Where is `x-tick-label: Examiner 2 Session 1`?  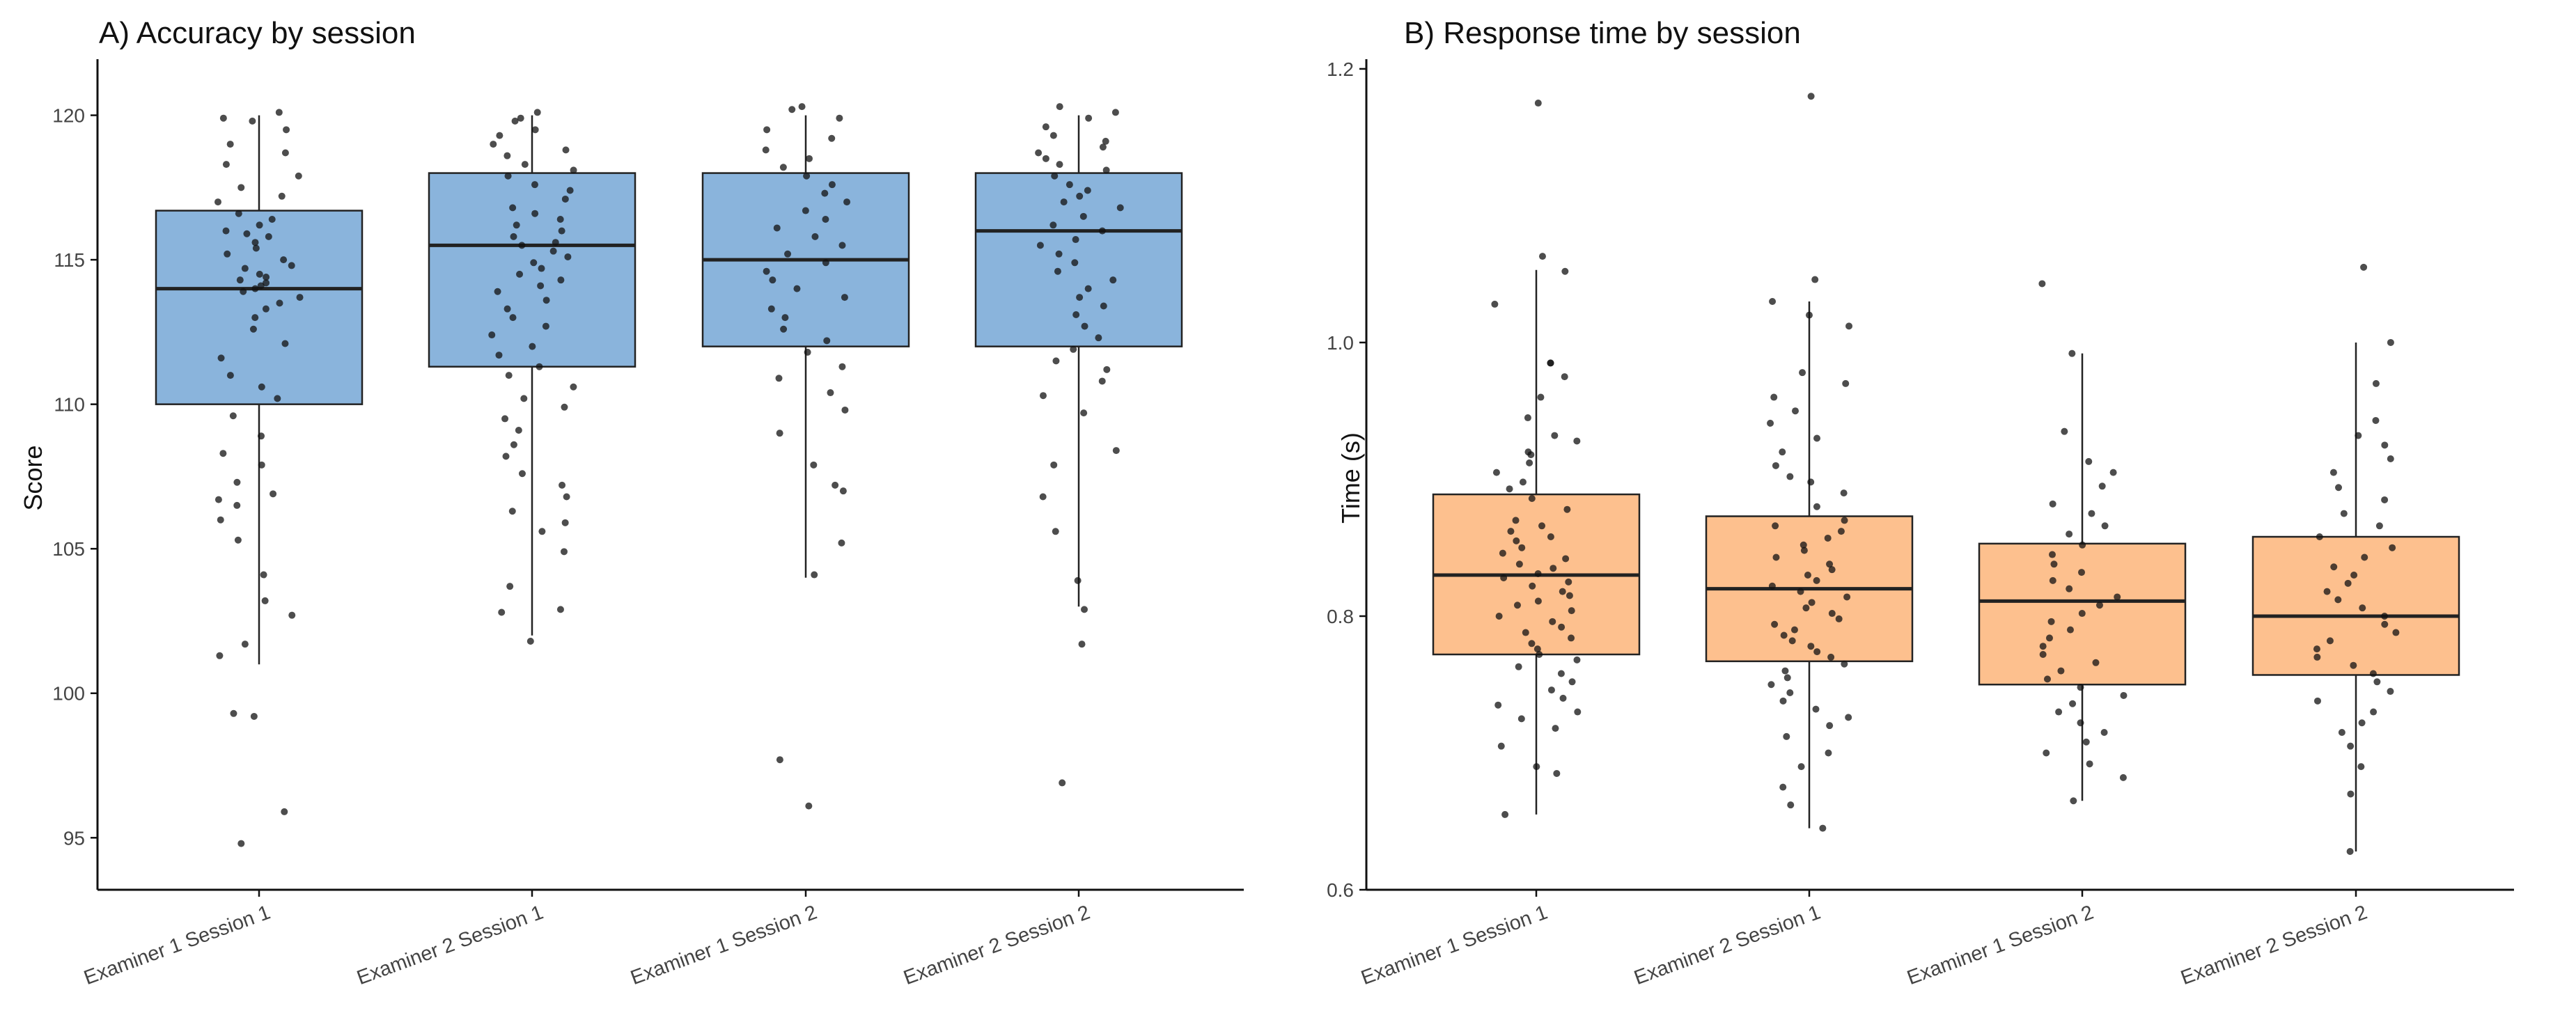 x-tick-label: Examiner 2 Session 1 is located at coordinates (1727, 946).